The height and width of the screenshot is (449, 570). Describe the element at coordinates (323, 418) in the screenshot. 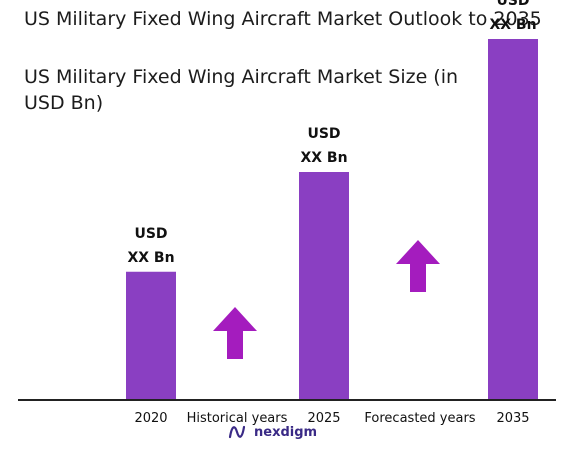

I see `x-tick-2025: 2025` at that location.